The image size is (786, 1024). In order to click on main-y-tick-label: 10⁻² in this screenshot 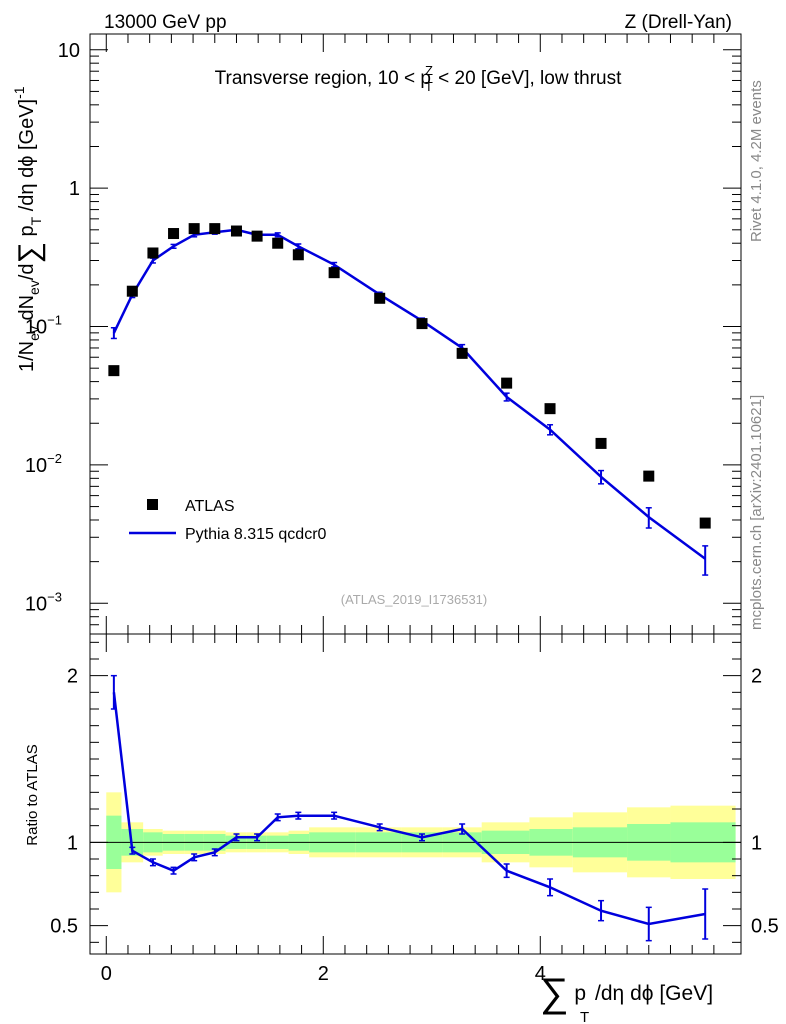, I will do `click(43, 464)`.